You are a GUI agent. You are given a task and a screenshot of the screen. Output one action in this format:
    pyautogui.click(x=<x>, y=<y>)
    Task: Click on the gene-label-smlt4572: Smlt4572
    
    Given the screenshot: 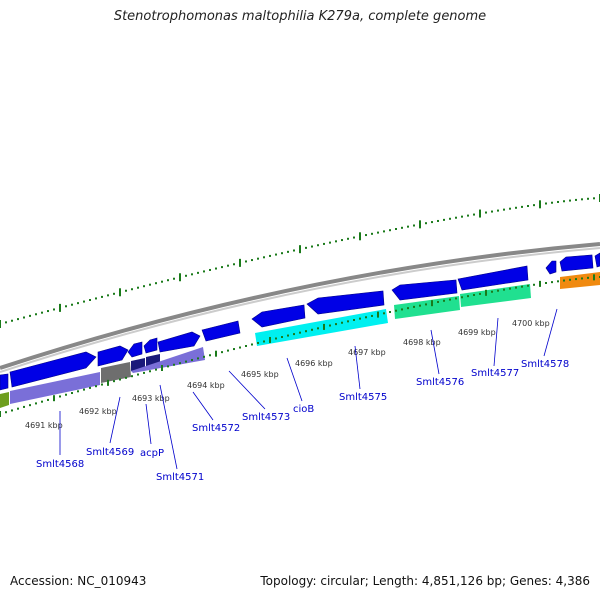 What is the action you would take?
    pyautogui.click(x=216, y=428)
    